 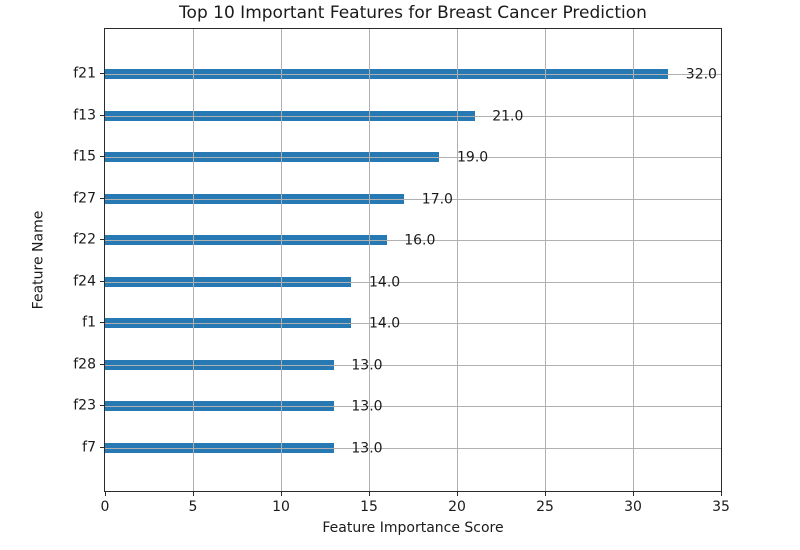 What do you see at coordinates (84, 405) in the screenshot?
I see `y-tick-label: f23` at bounding box center [84, 405].